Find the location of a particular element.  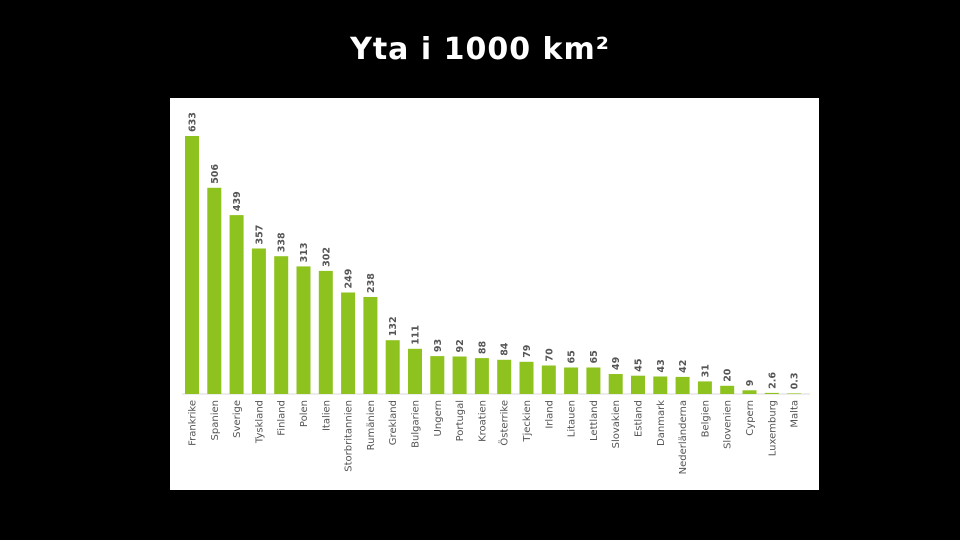

category-label-0: Frankrike is located at coordinates (193, 423).